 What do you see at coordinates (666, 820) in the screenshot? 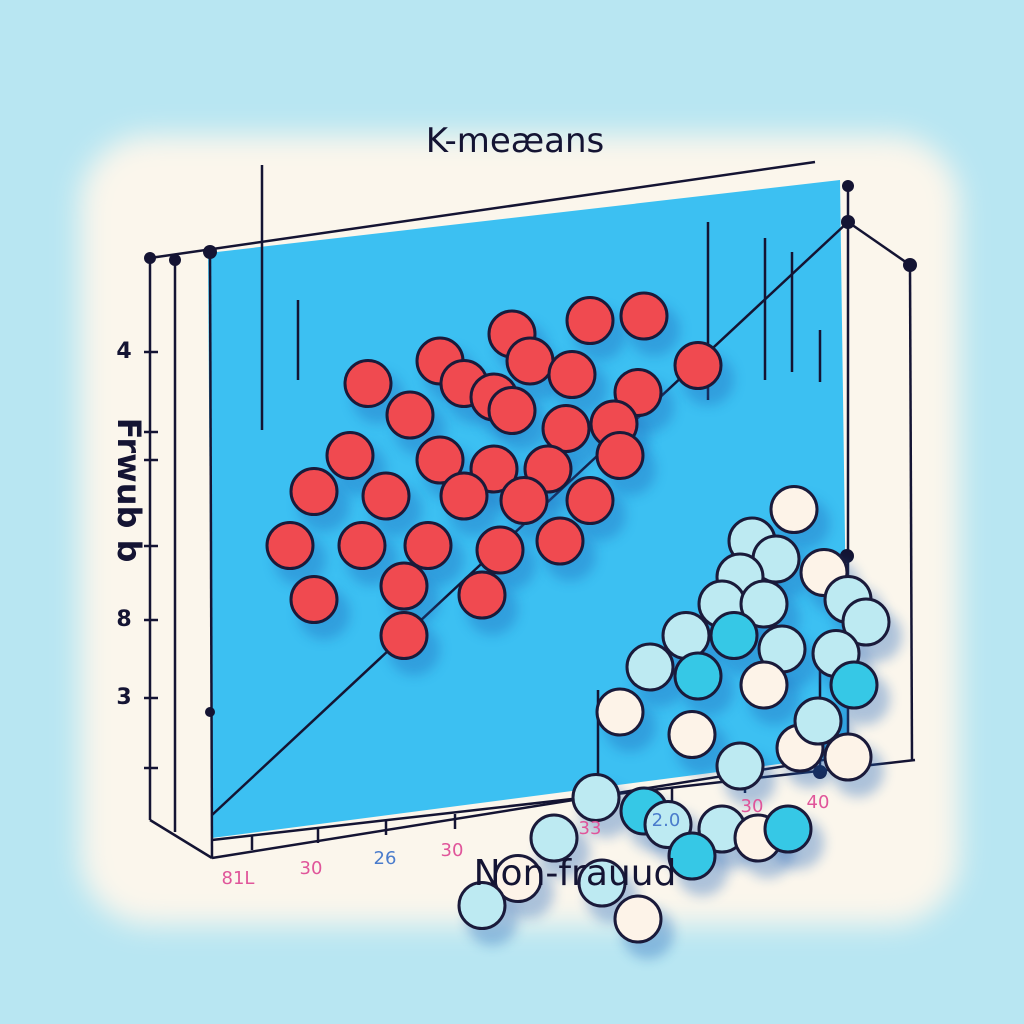
I see `x-tick-label: 2.0` at bounding box center [666, 820].